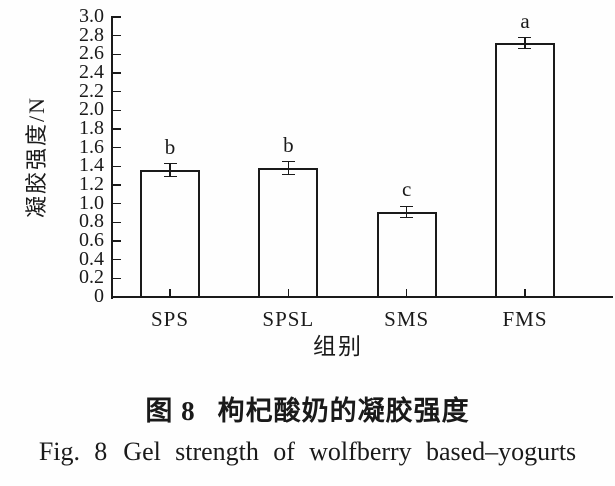 The height and width of the screenshot is (486, 615). I want to click on y-tick-label: 2.0, so click(91, 109).